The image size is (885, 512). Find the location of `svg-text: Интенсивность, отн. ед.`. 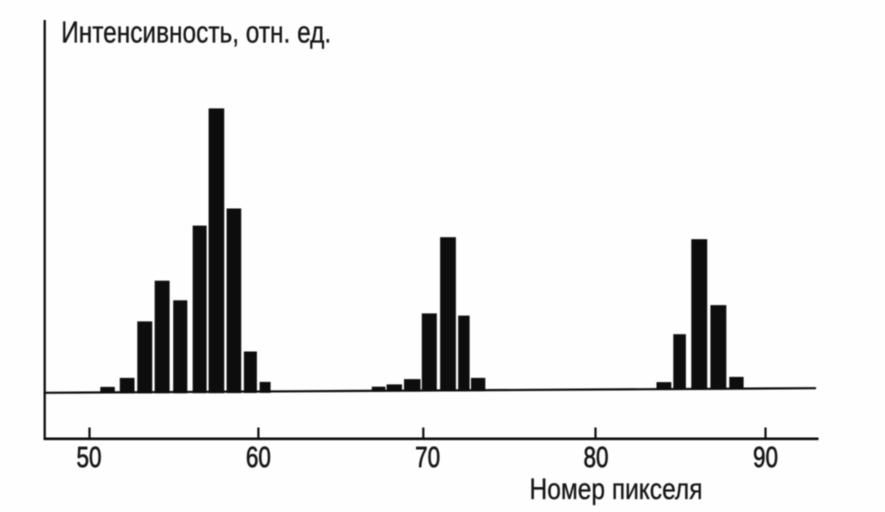

svg-text: Интенсивность, отн. ед. is located at coordinates (196, 32).